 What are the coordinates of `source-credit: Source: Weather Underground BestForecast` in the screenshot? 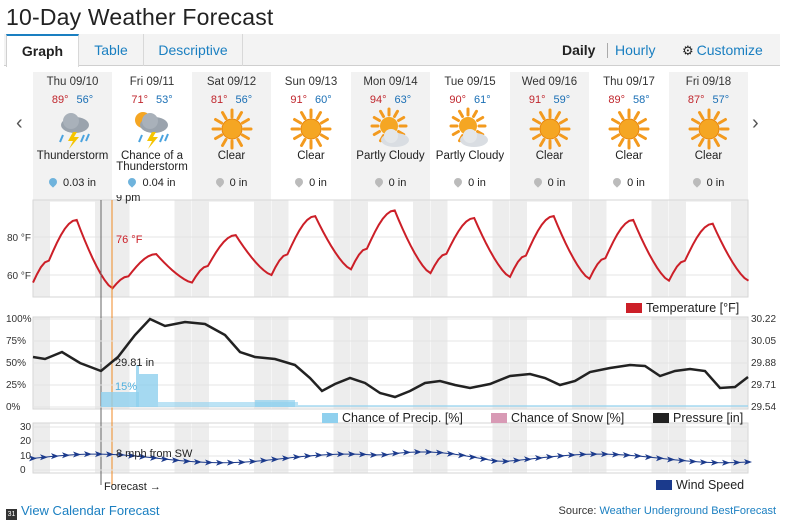 It's located at (667, 511).